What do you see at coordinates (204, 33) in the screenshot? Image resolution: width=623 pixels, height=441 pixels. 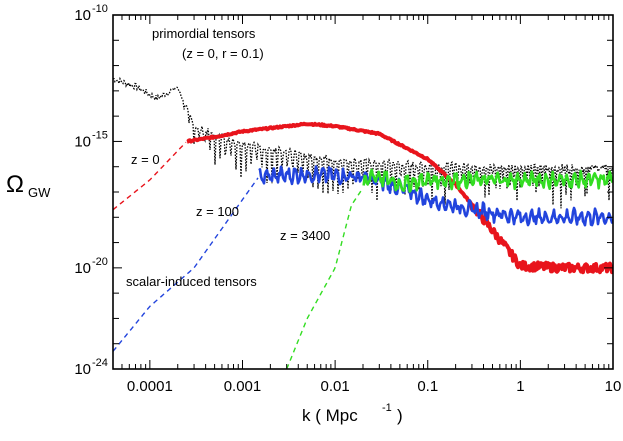 I see `annotation-label: primordial tensors` at bounding box center [204, 33].